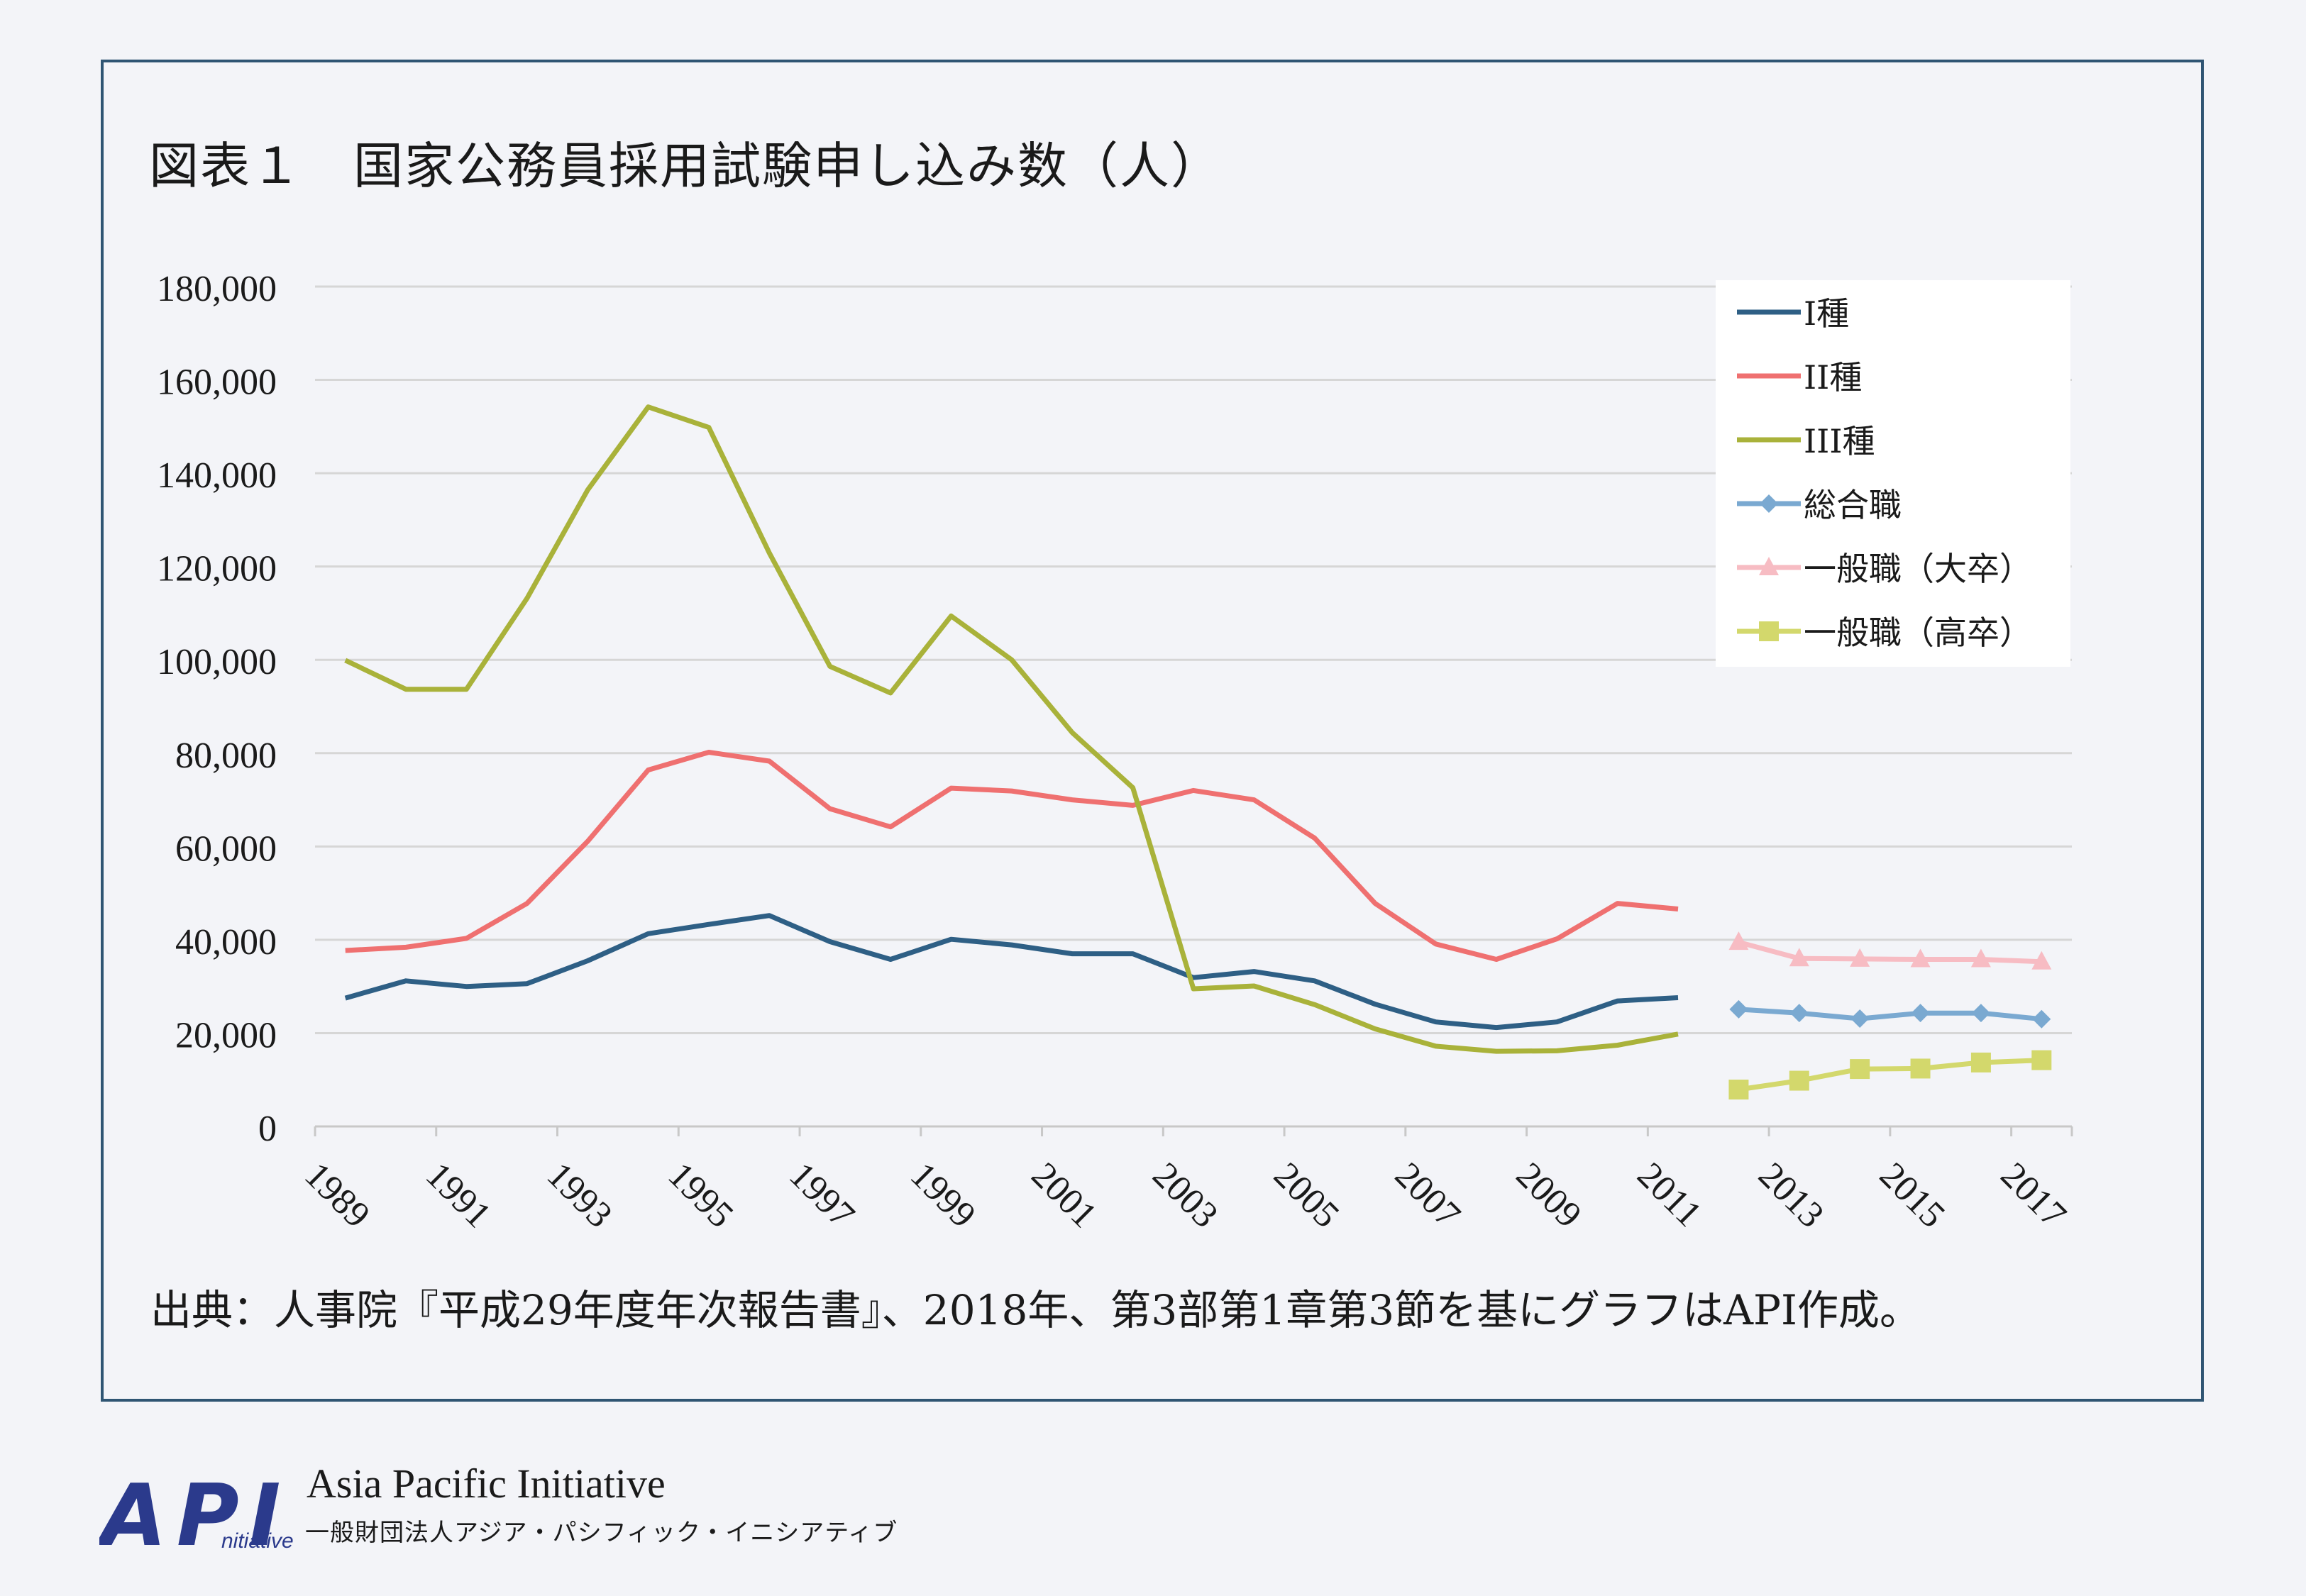 The image size is (2306, 1596). What do you see at coordinates (822, 1196) in the screenshot?
I see `x-tick-label: 1997` at bounding box center [822, 1196].